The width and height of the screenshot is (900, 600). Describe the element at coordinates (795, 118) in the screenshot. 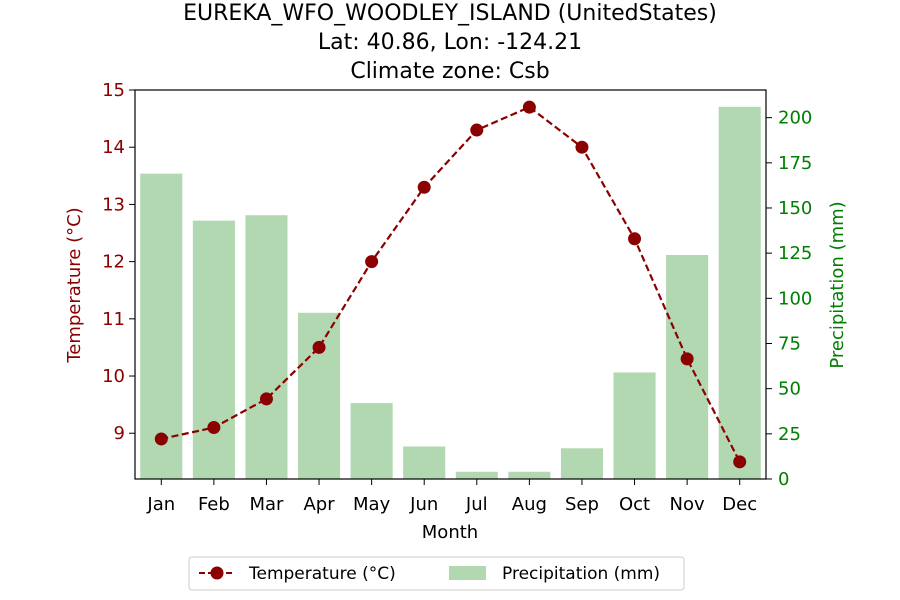

I see `right-axis-tick-label: 200` at that location.